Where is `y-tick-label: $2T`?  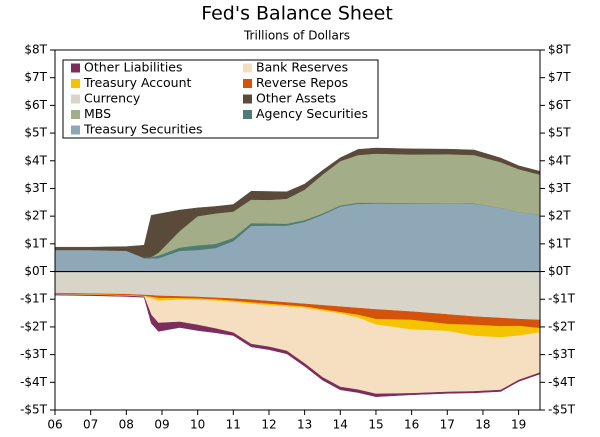
y-tick-label: $2T is located at coordinates (35, 216).